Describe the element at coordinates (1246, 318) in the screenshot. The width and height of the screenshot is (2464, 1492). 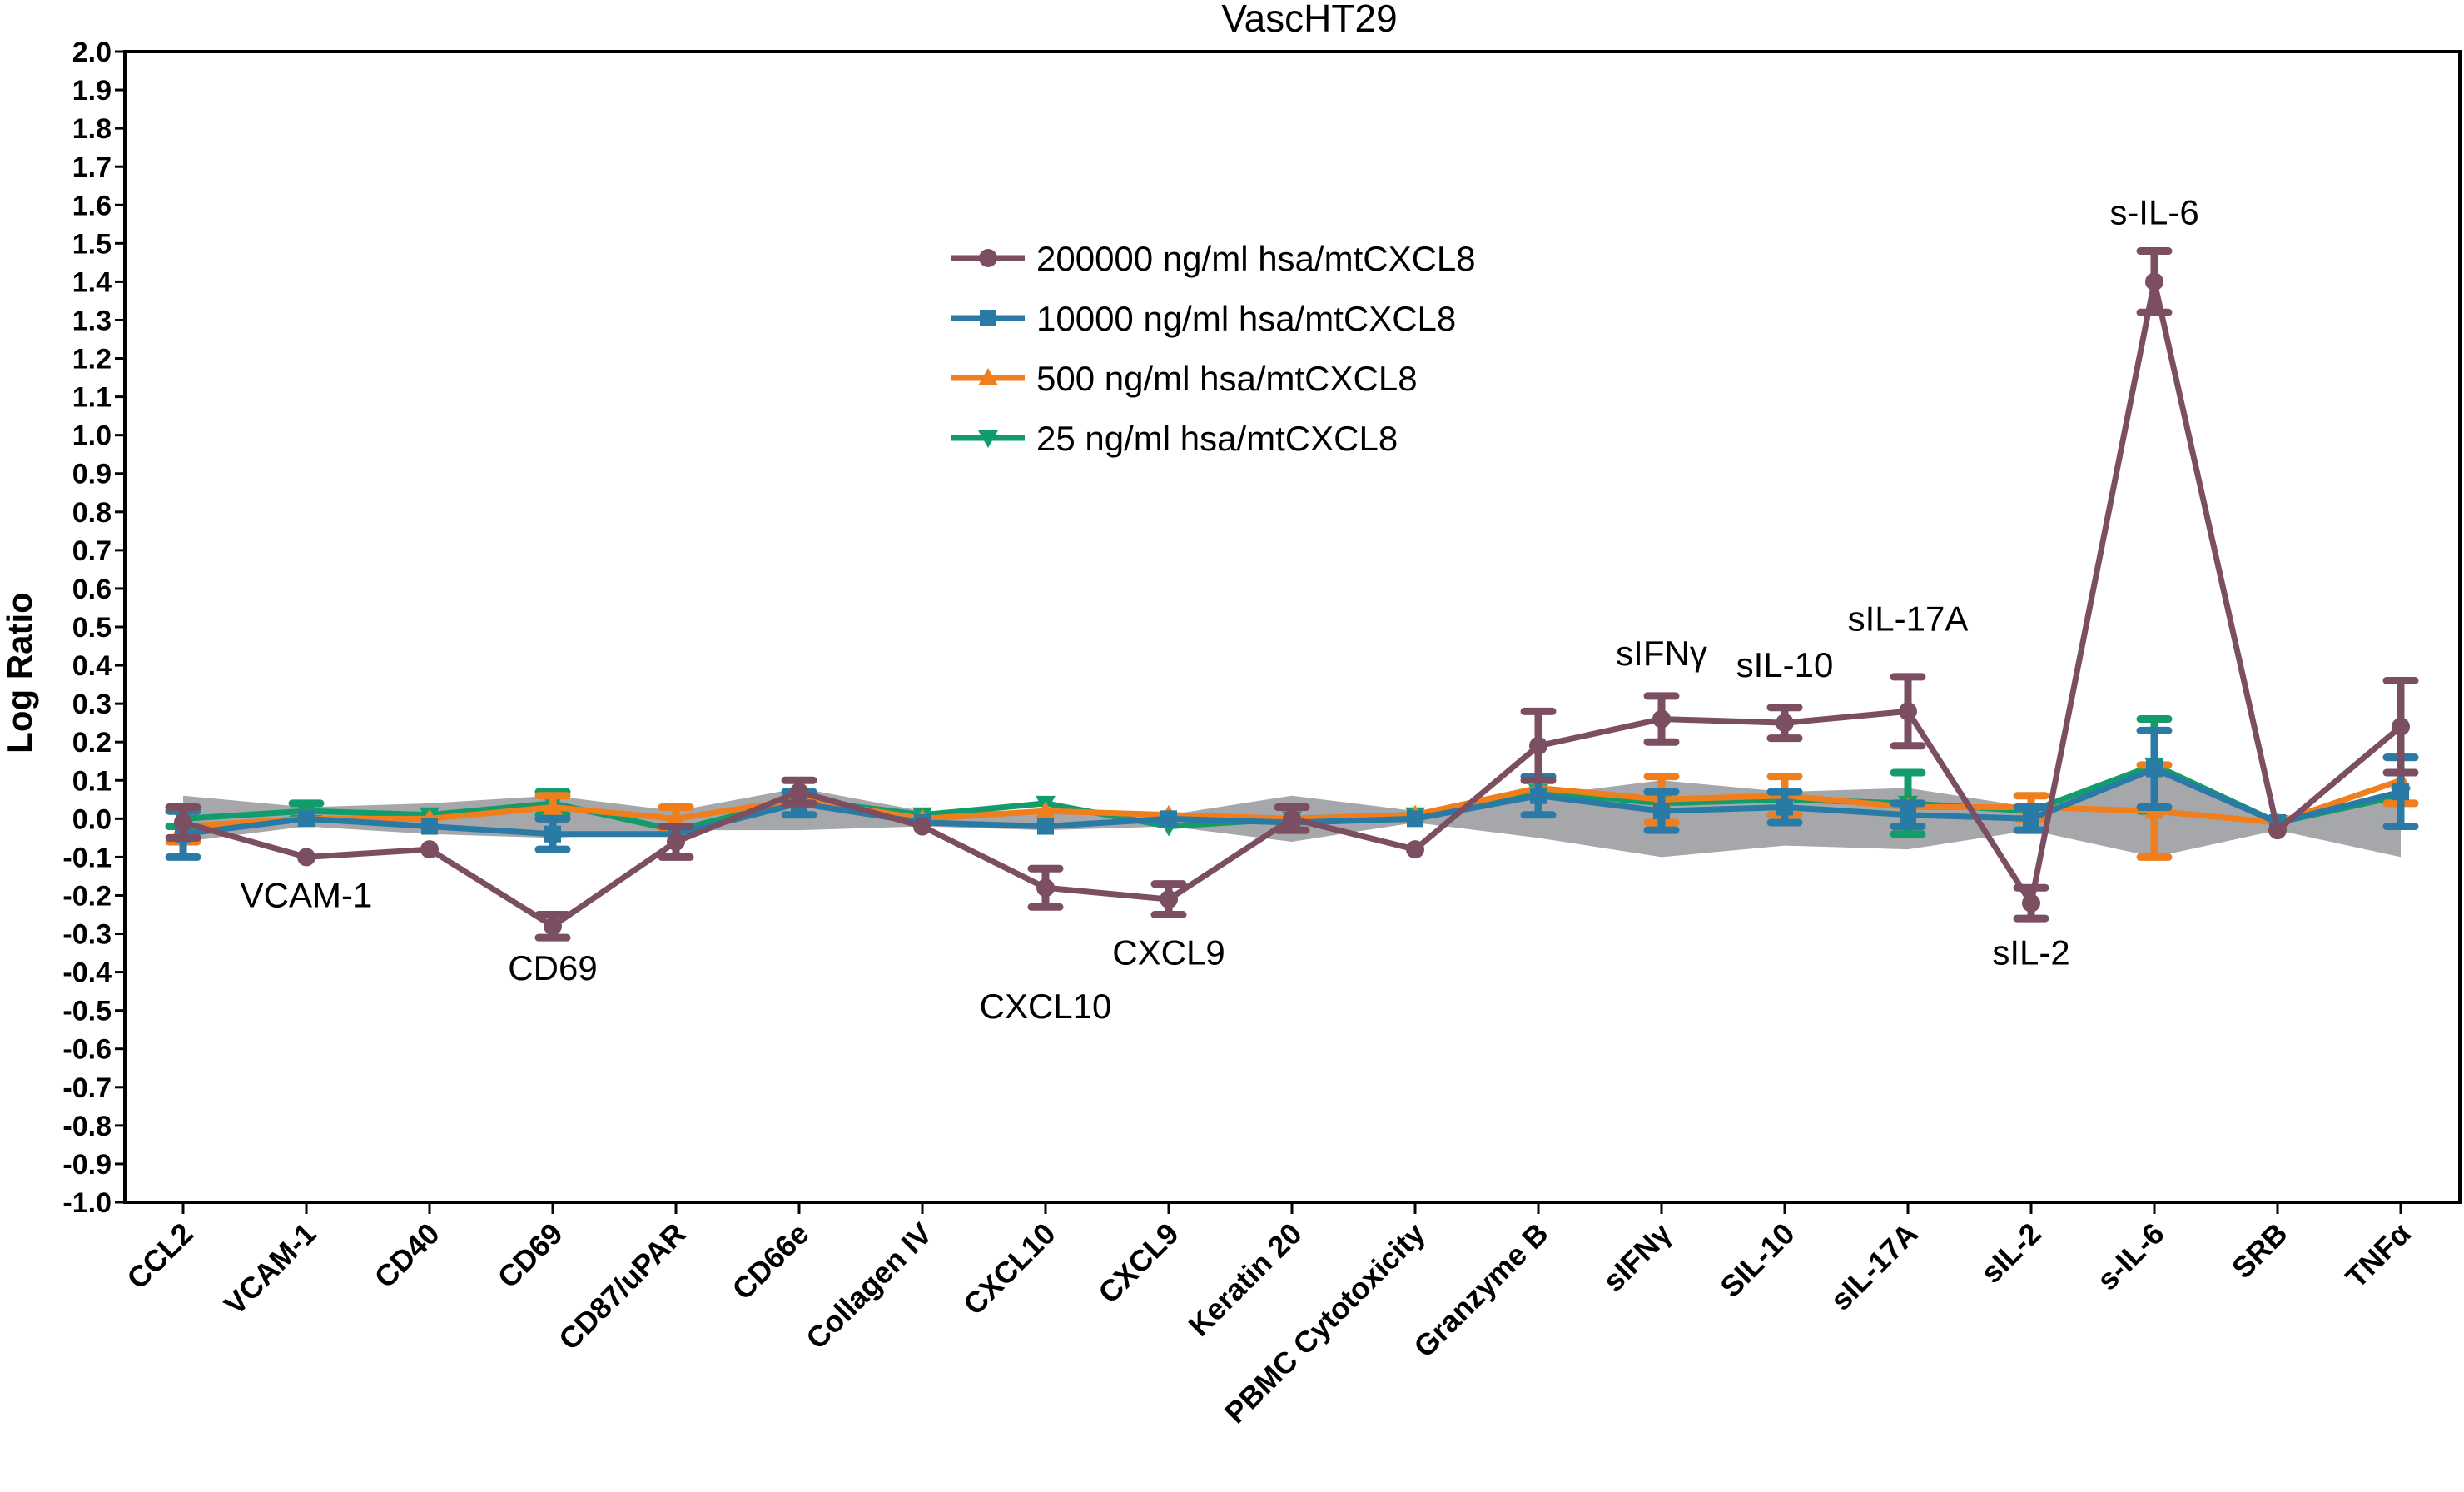
I see `legend-item-10000-ng-ml-hsa-mtcxcl8-label: 10000 ng/ml hsa/mtCXCL8` at that location.